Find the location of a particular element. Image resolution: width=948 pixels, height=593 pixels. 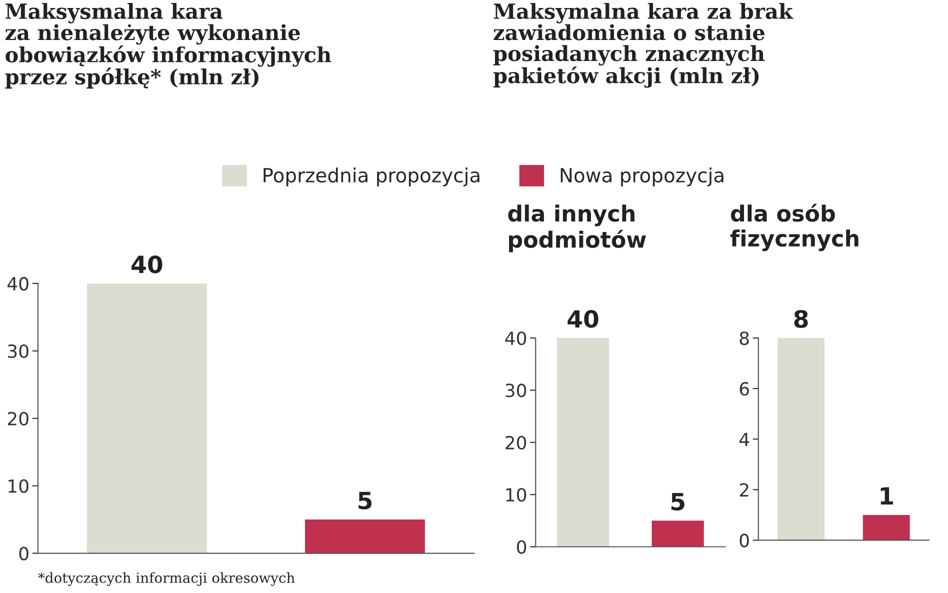

chart-subtitle: dla osób fizycznych is located at coordinates (794, 228).